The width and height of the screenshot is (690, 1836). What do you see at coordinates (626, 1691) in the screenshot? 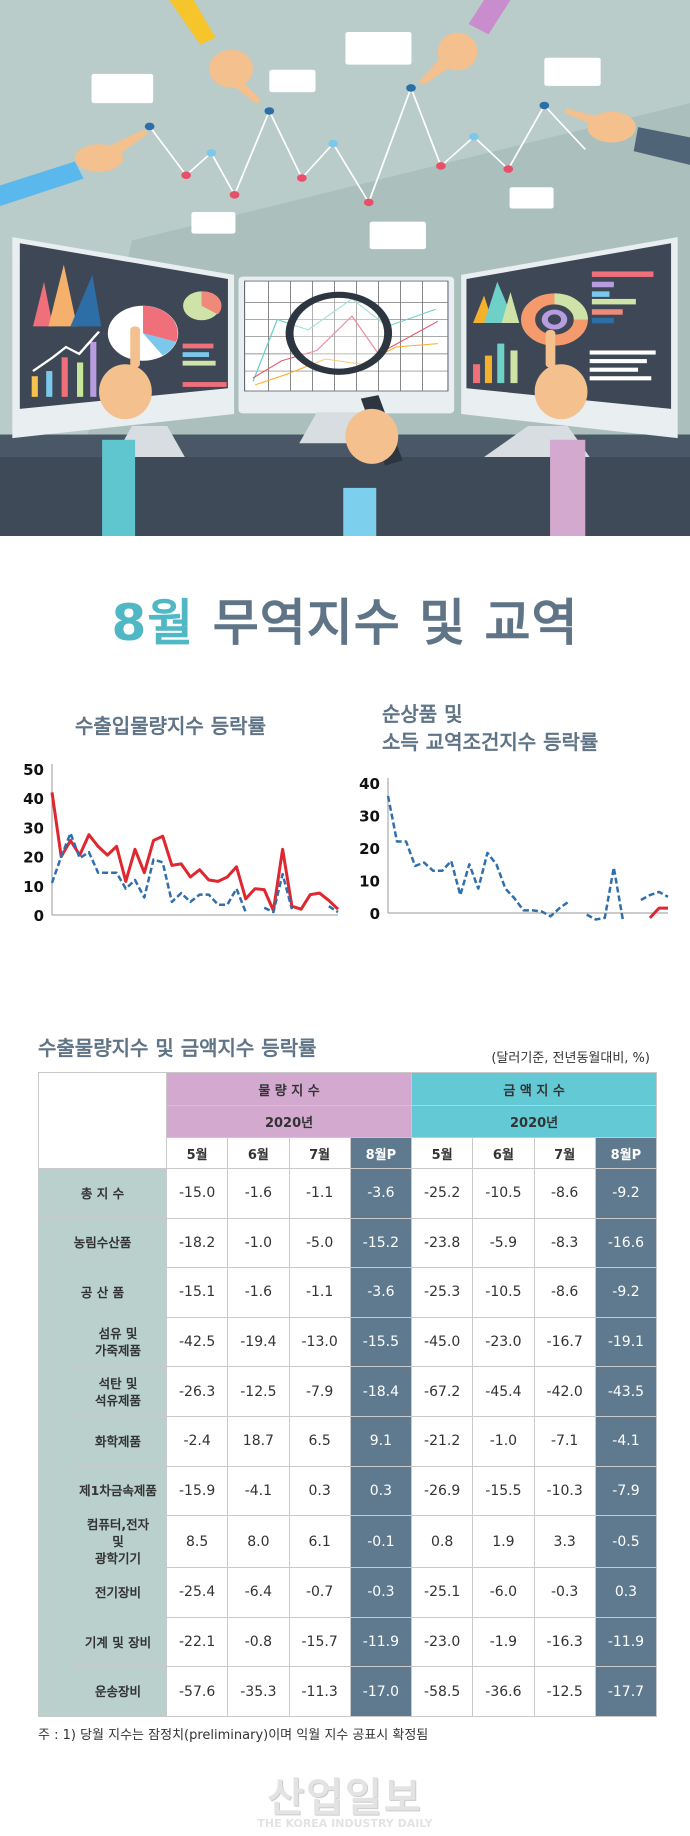
I see `table-cell: -17.7` at bounding box center [626, 1691].